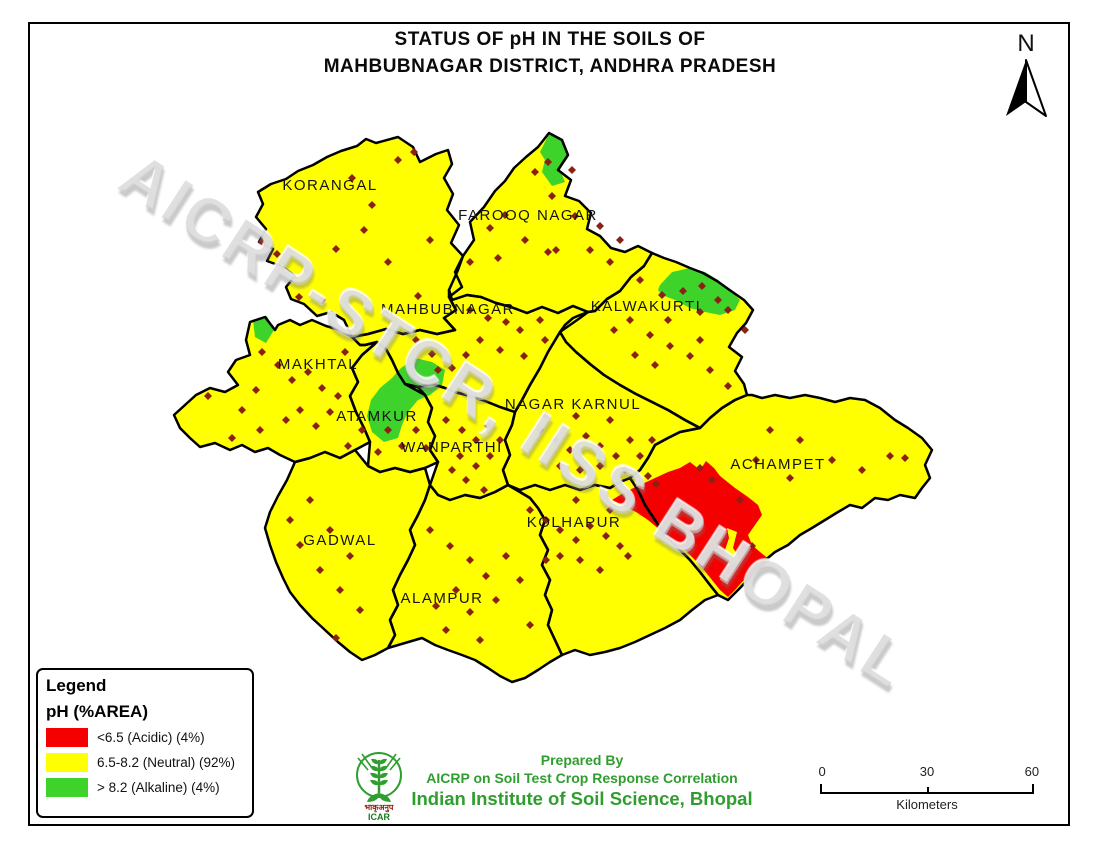 The image size is (1100, 850). Describe the element at coordinates (929, 788) in the screenshot. I see `scale-bar: 0 30 60 Kilometers` at that location.